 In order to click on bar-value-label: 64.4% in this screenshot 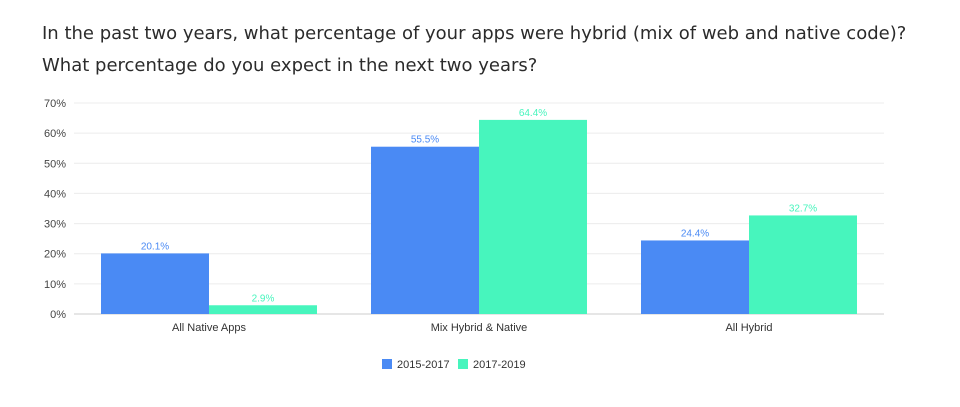, I will do `click(533, 113)`.